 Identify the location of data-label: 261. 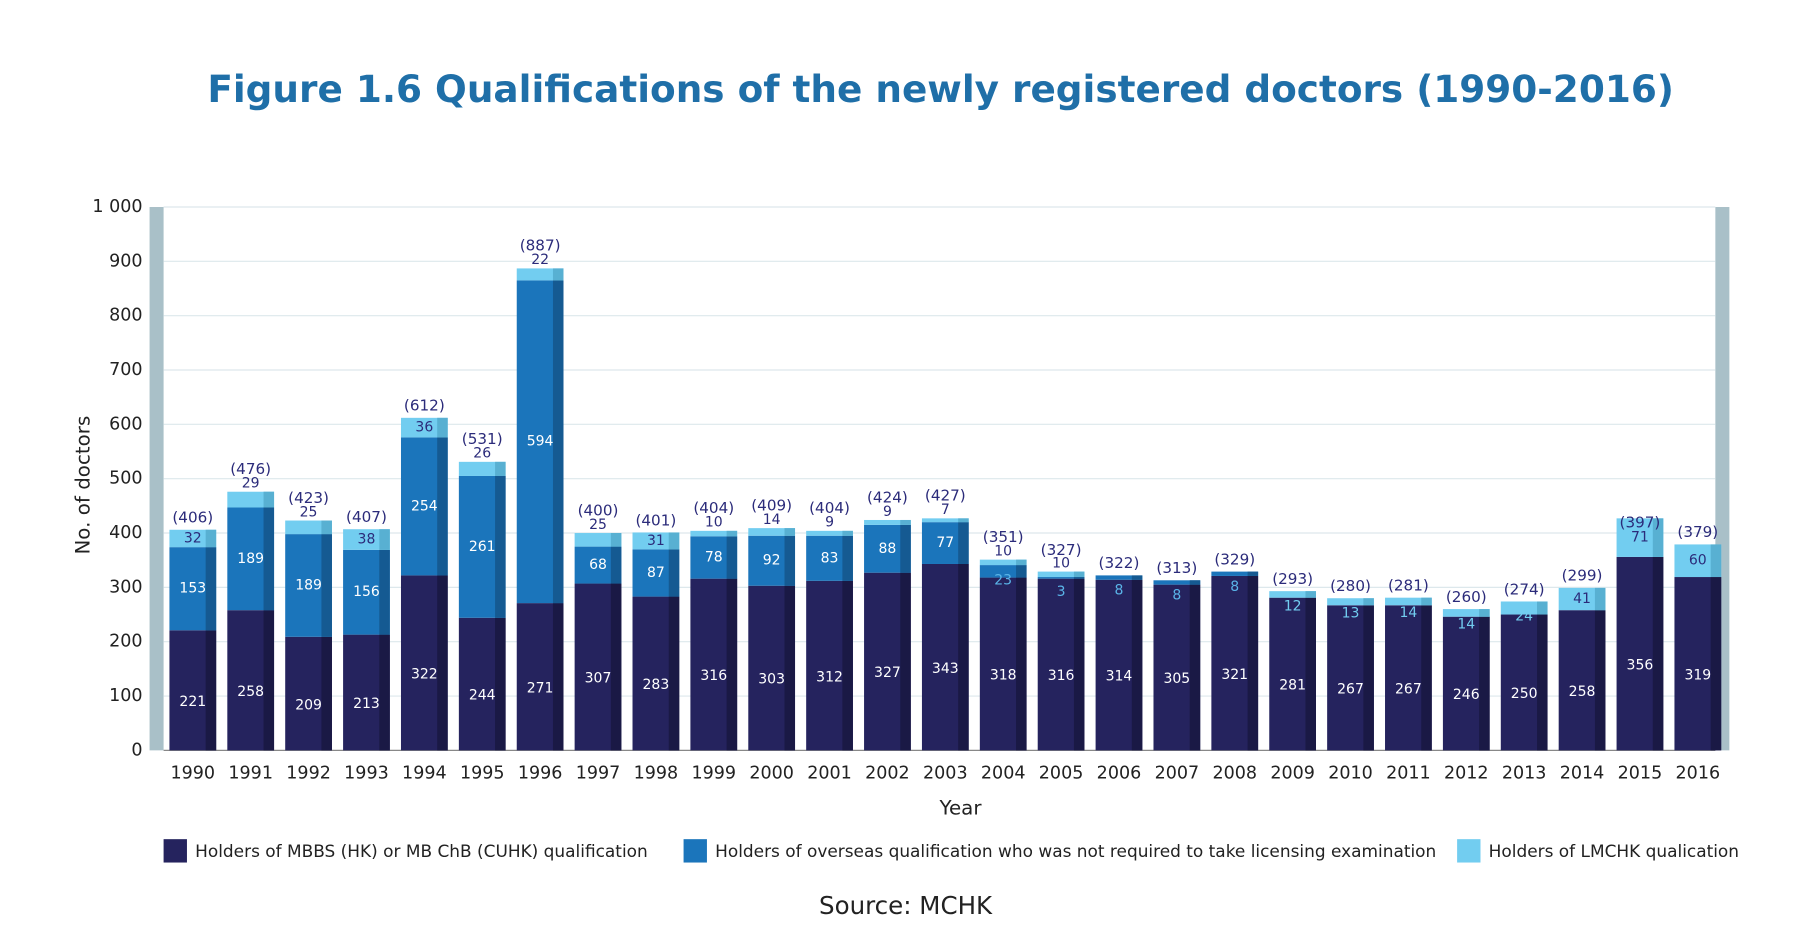
(482, 547).